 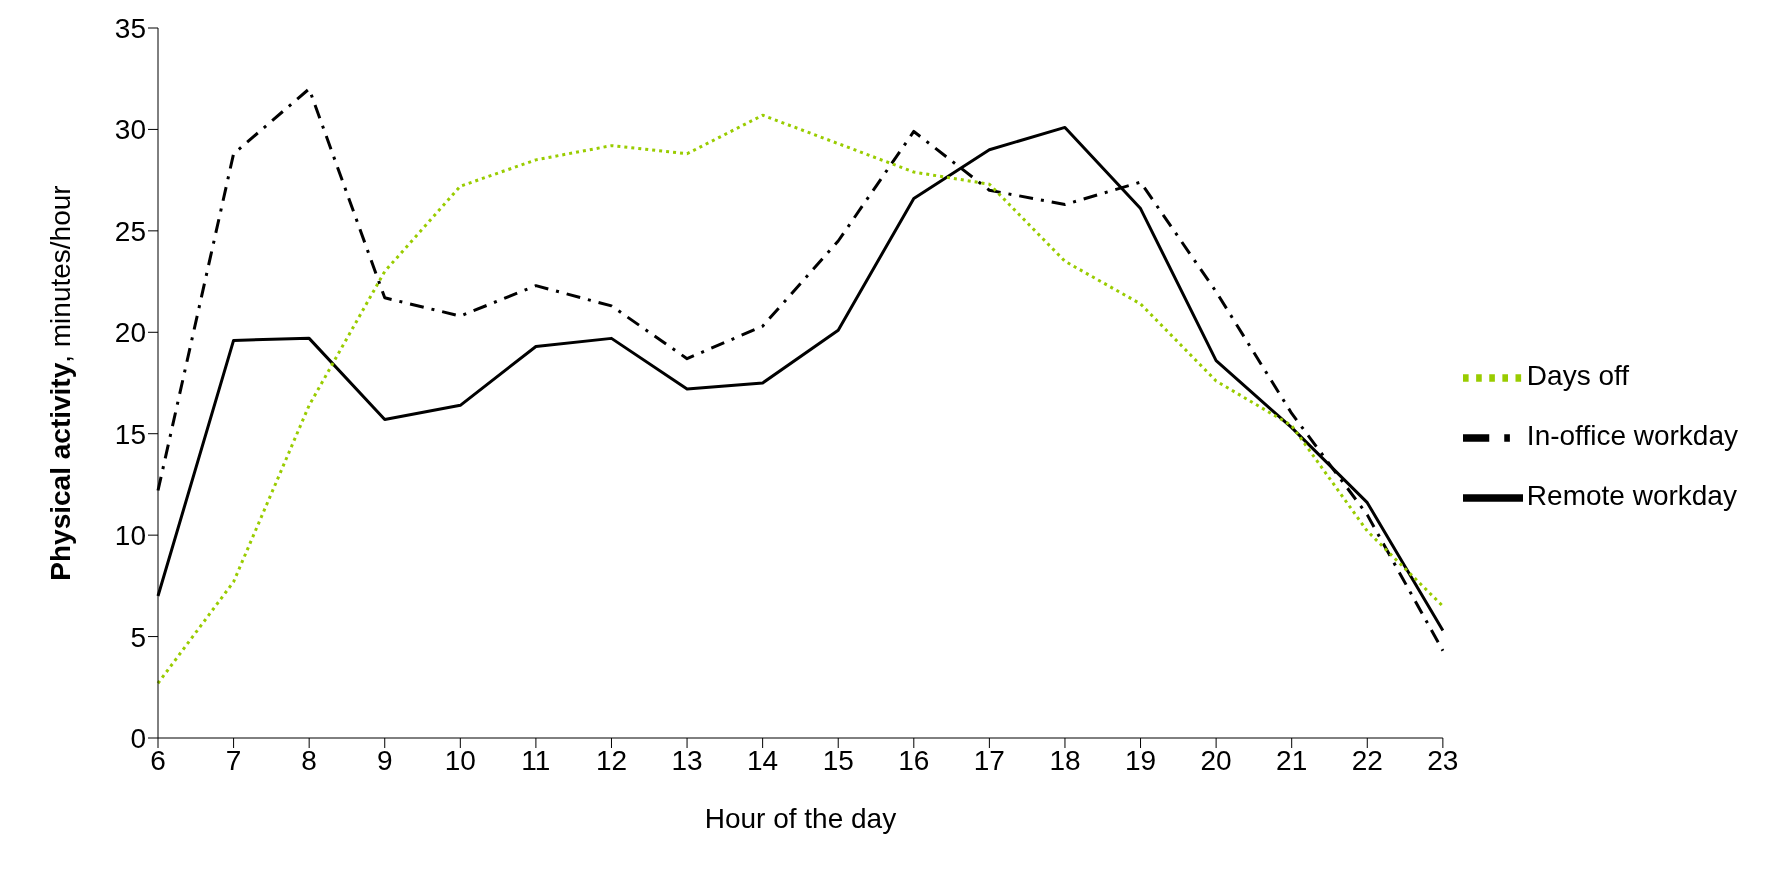 What do you see at coordinates (1367, 760) in the screenshot?
I see `x-tick-label: 22` at bounding box center [1367, 760].